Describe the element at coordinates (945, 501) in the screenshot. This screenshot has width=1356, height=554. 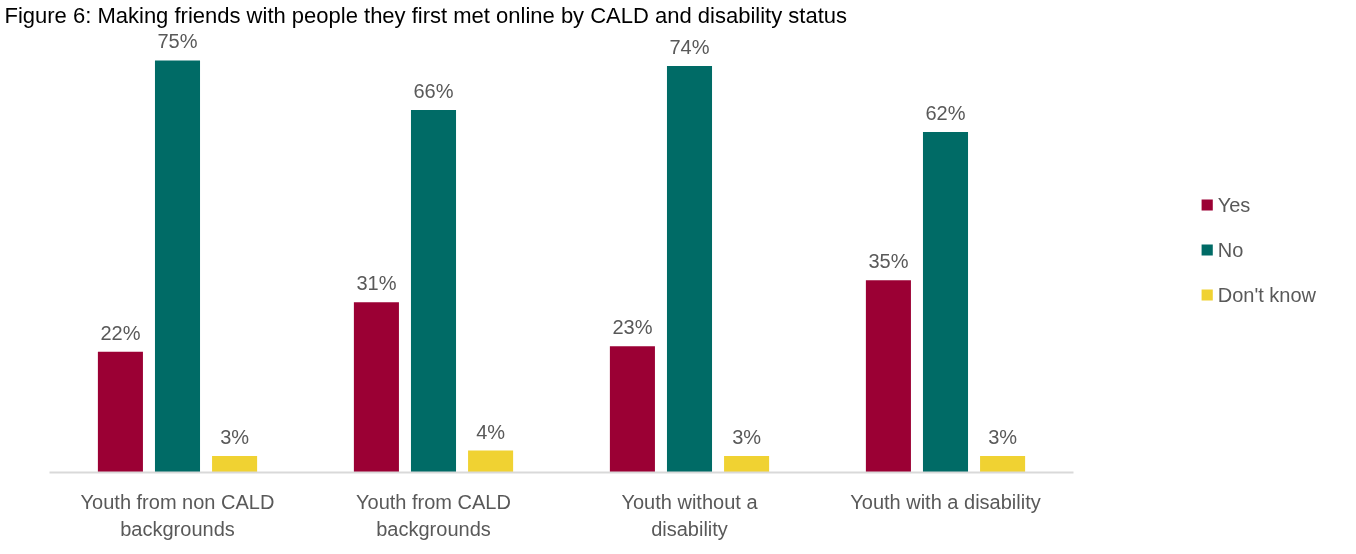
I see `x-tick-label: Youth with a disability` at that location.